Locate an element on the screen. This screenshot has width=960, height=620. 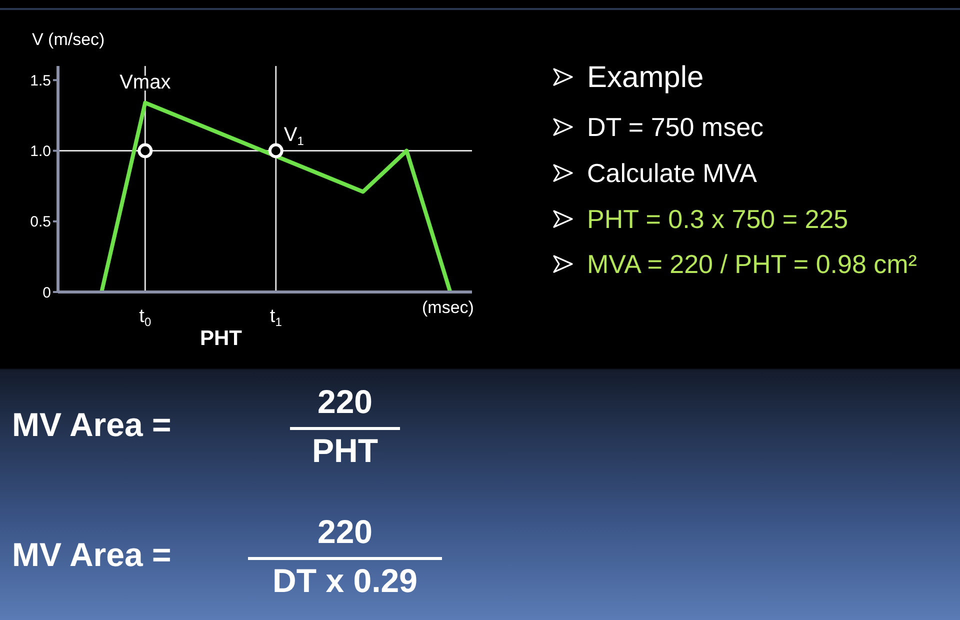
line-series is located at coordinates (276, 196).